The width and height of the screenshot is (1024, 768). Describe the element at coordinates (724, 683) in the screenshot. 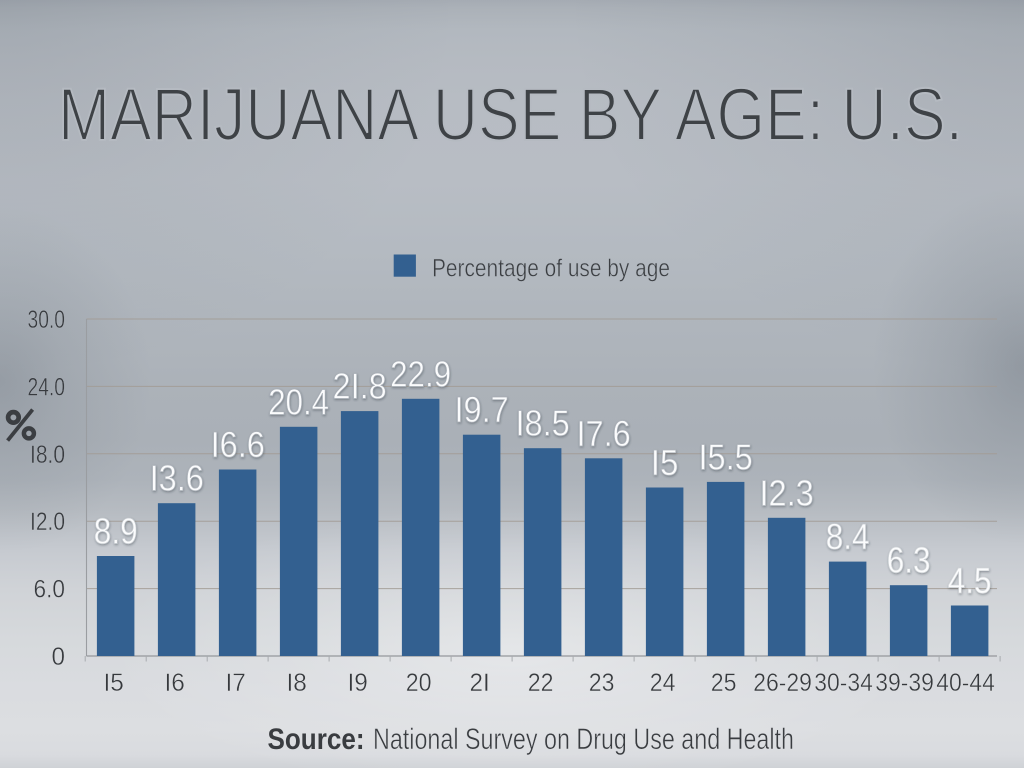

I see `svg-text: 25` at that location.